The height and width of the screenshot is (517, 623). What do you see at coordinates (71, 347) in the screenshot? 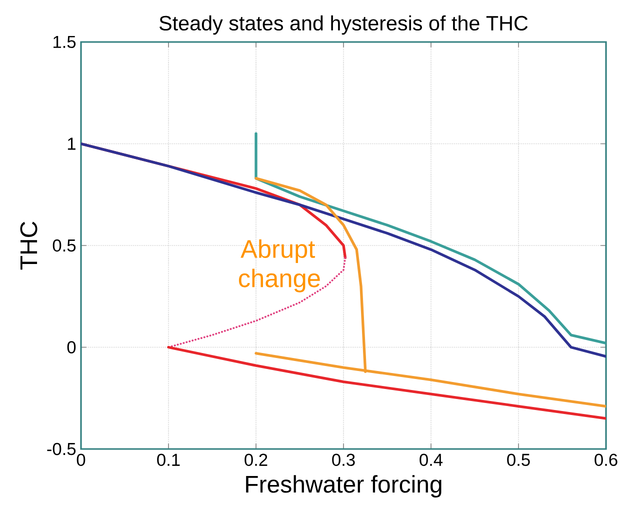
I see `y-tick-label: 0` at bounding box center [71, 347].